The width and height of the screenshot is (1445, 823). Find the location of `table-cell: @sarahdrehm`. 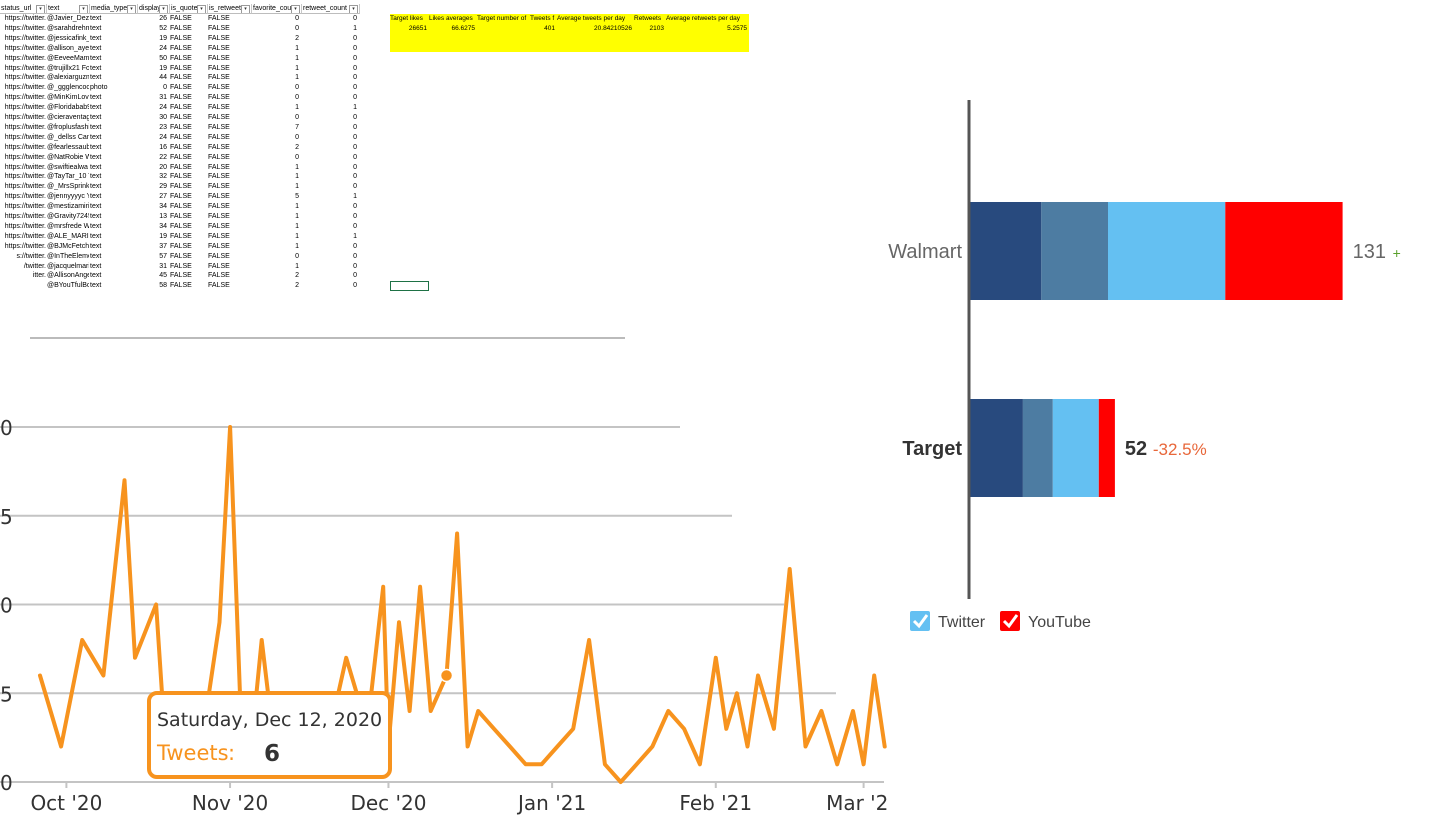

table-cell: @sarahdrehm is located at coordinates (68, 28).